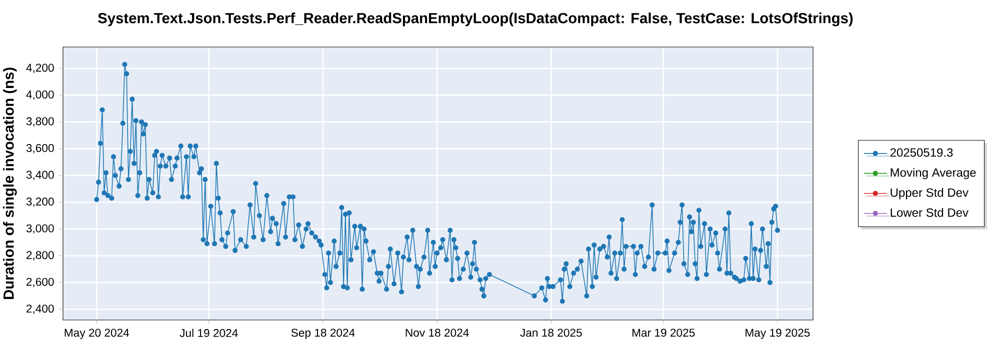 The height and width of the screenshot is (350, 1000). Describe the element at coordinates (97, 333) in the screenshot. I see `x-tick-label: May 20 2024` at that location.